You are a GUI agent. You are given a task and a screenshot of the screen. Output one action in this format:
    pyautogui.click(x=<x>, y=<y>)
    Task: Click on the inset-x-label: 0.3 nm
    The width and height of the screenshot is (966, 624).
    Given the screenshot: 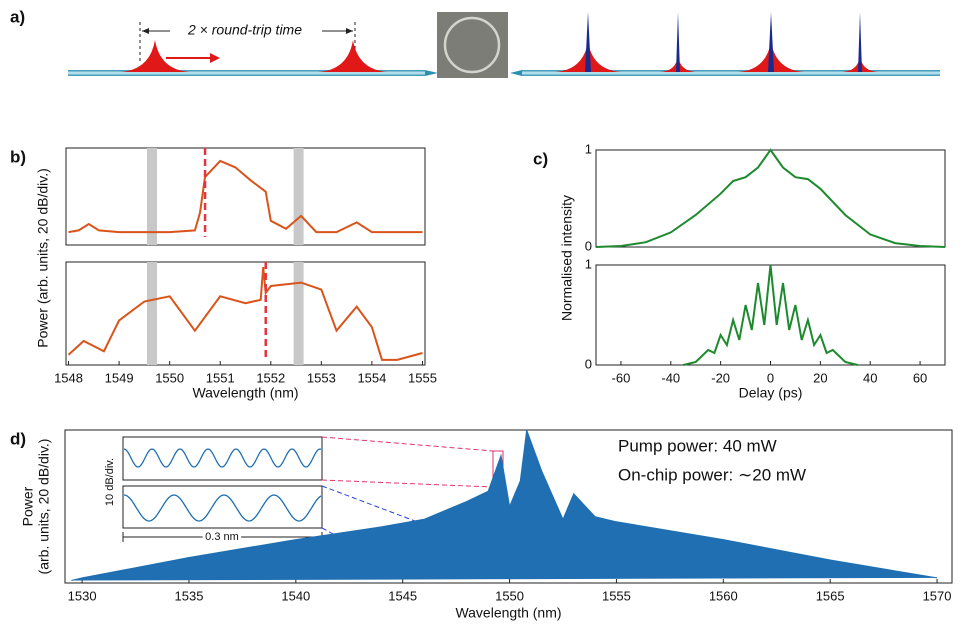 What is the action you would take?
    pyautogui.click(x=222, y=537)
    